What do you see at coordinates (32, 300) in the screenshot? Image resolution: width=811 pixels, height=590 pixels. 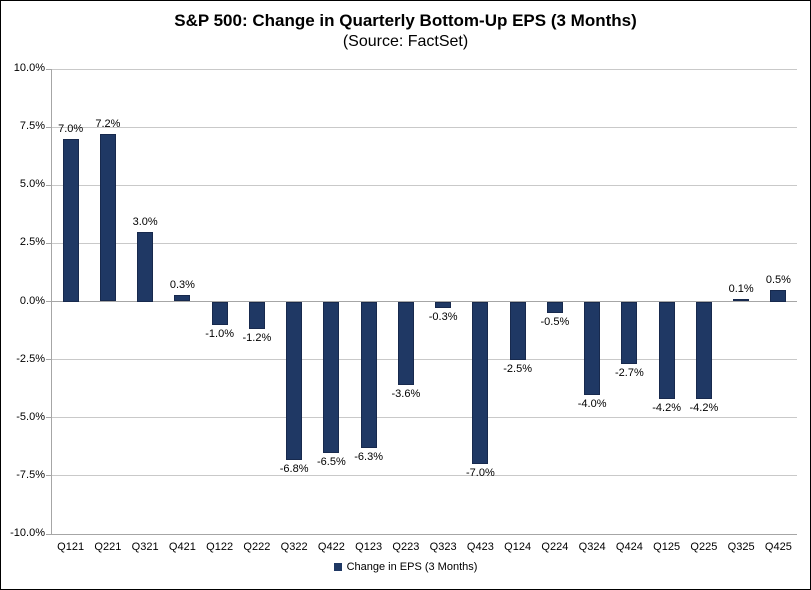 I see `y-axis-label: 0.0%` at bounding box center [32, 300].